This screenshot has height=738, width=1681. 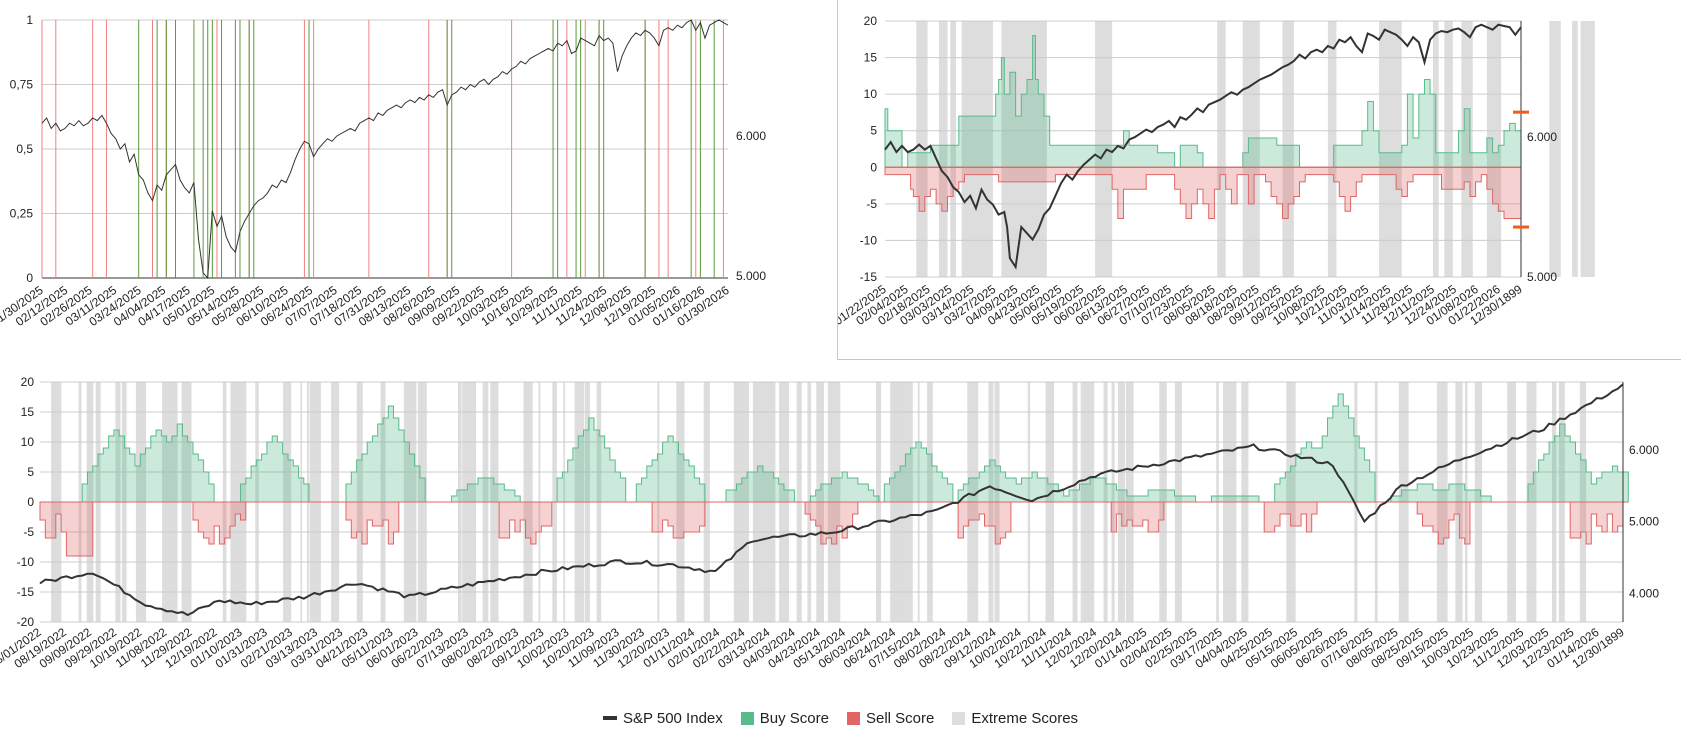 I want to click on y-tick-label: 0,25, so click(x=22, y=214).